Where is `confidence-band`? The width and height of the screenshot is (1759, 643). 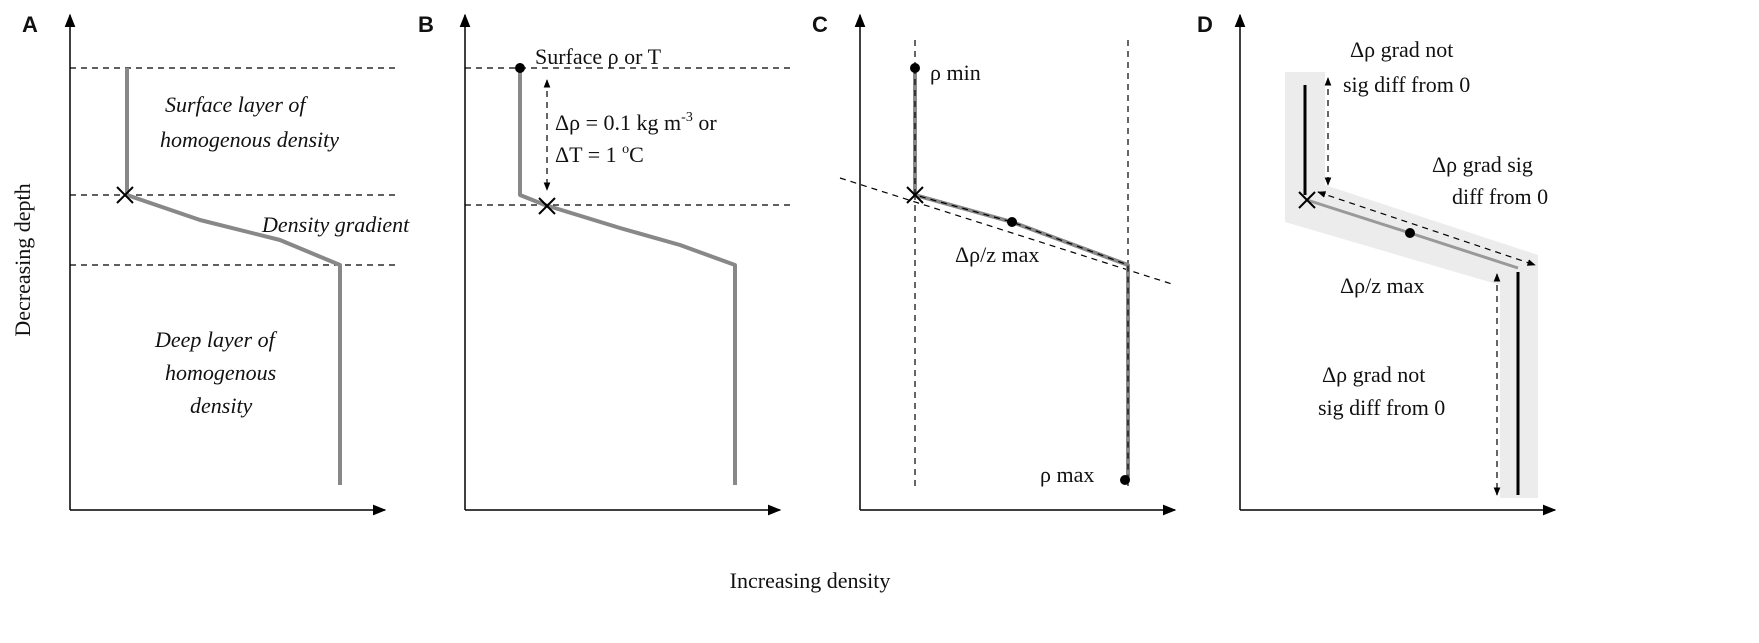 confidence-band is located at coordinates (1411, 285).